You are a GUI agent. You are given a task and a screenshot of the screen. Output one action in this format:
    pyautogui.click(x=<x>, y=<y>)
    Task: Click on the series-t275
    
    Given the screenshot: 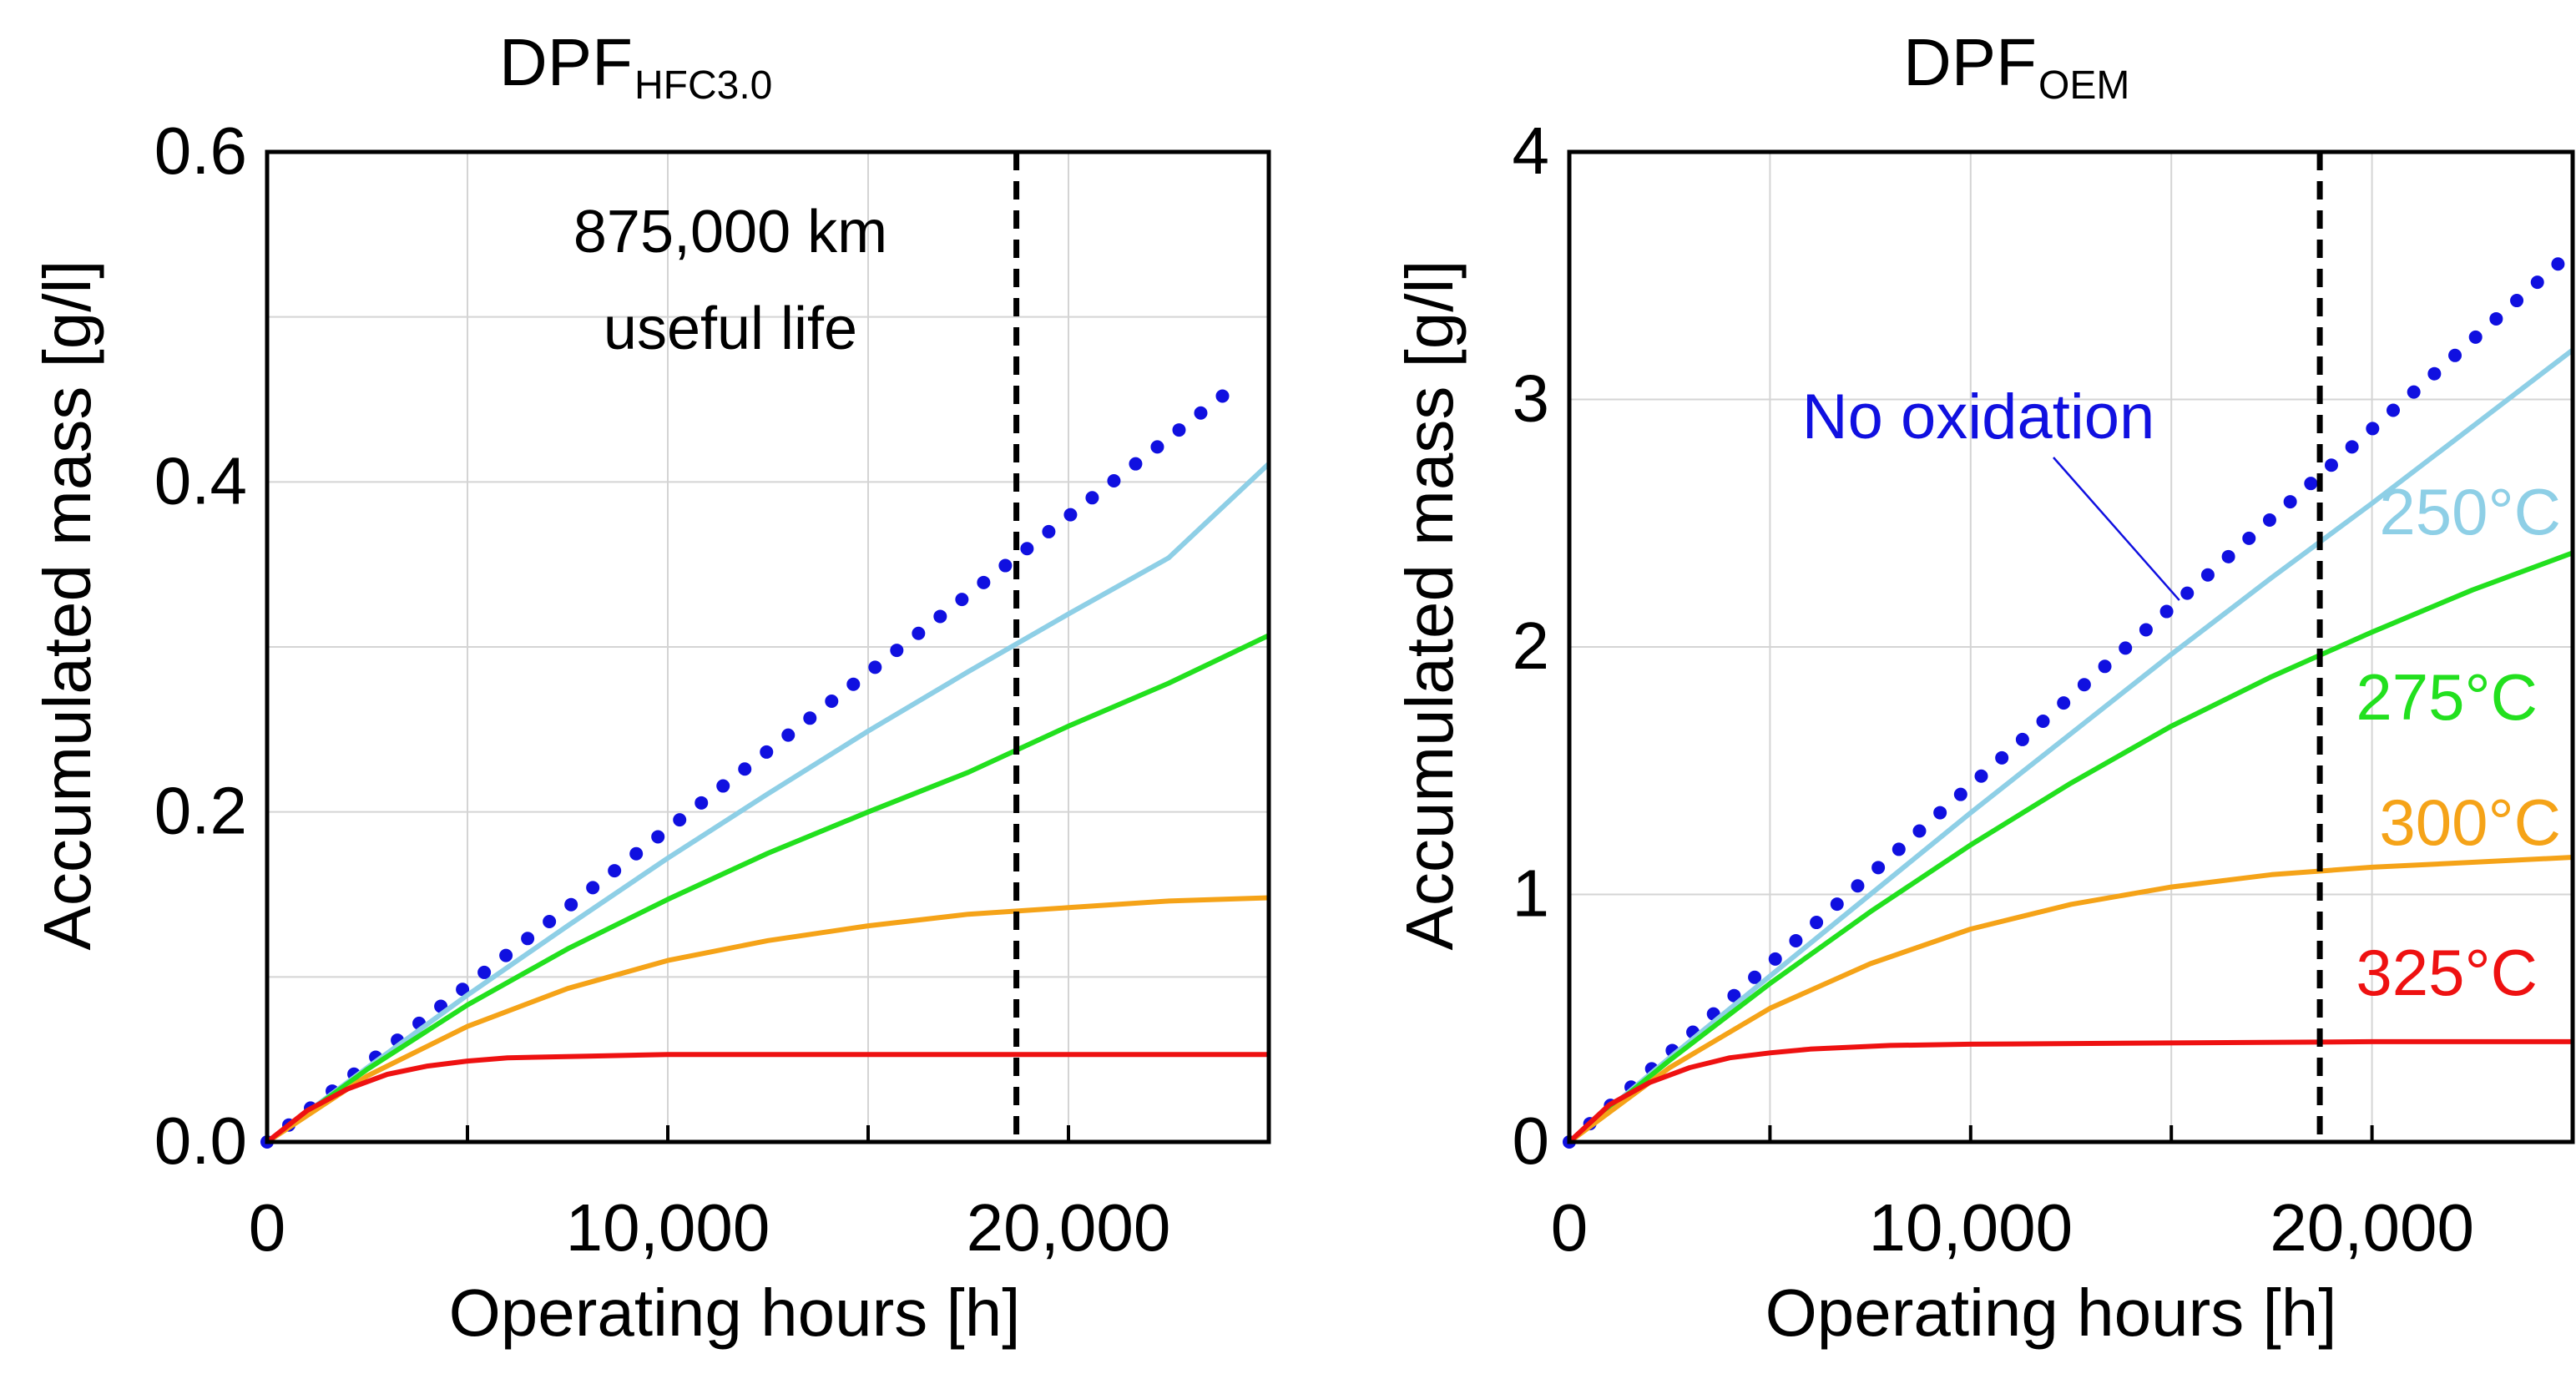 What is the action you would take?
    pyautogui.click(x=767, y=888)
    